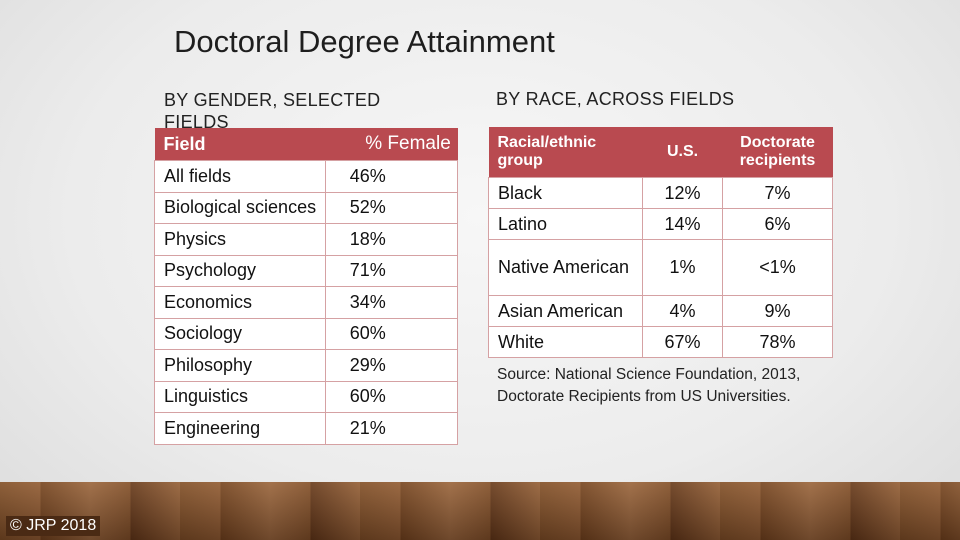  What do you see at coordinates (777, 267) in the screenshot?
I see `doctorate-pct-cell: <1%` at bounding box center [777, 267].